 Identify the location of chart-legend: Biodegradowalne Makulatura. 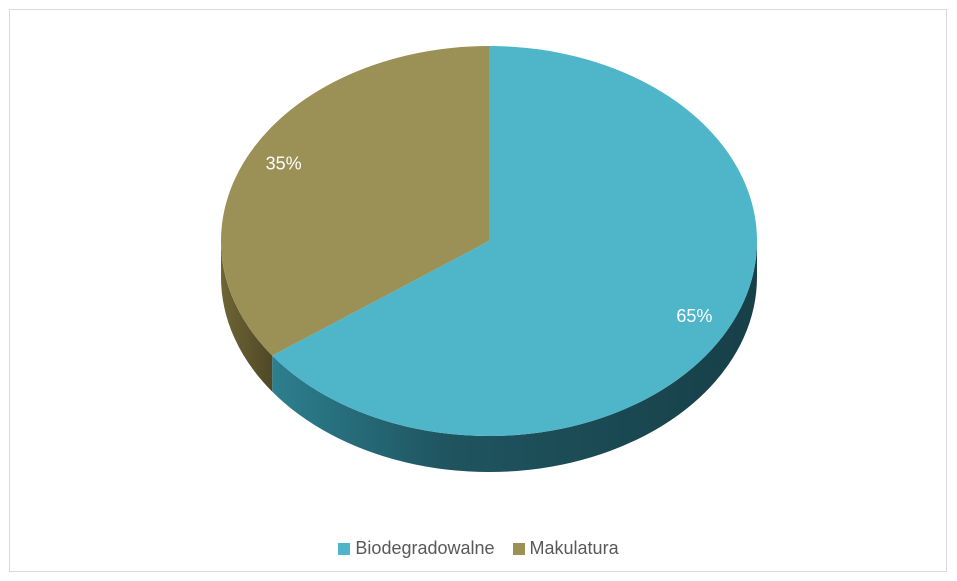
(478, 548).